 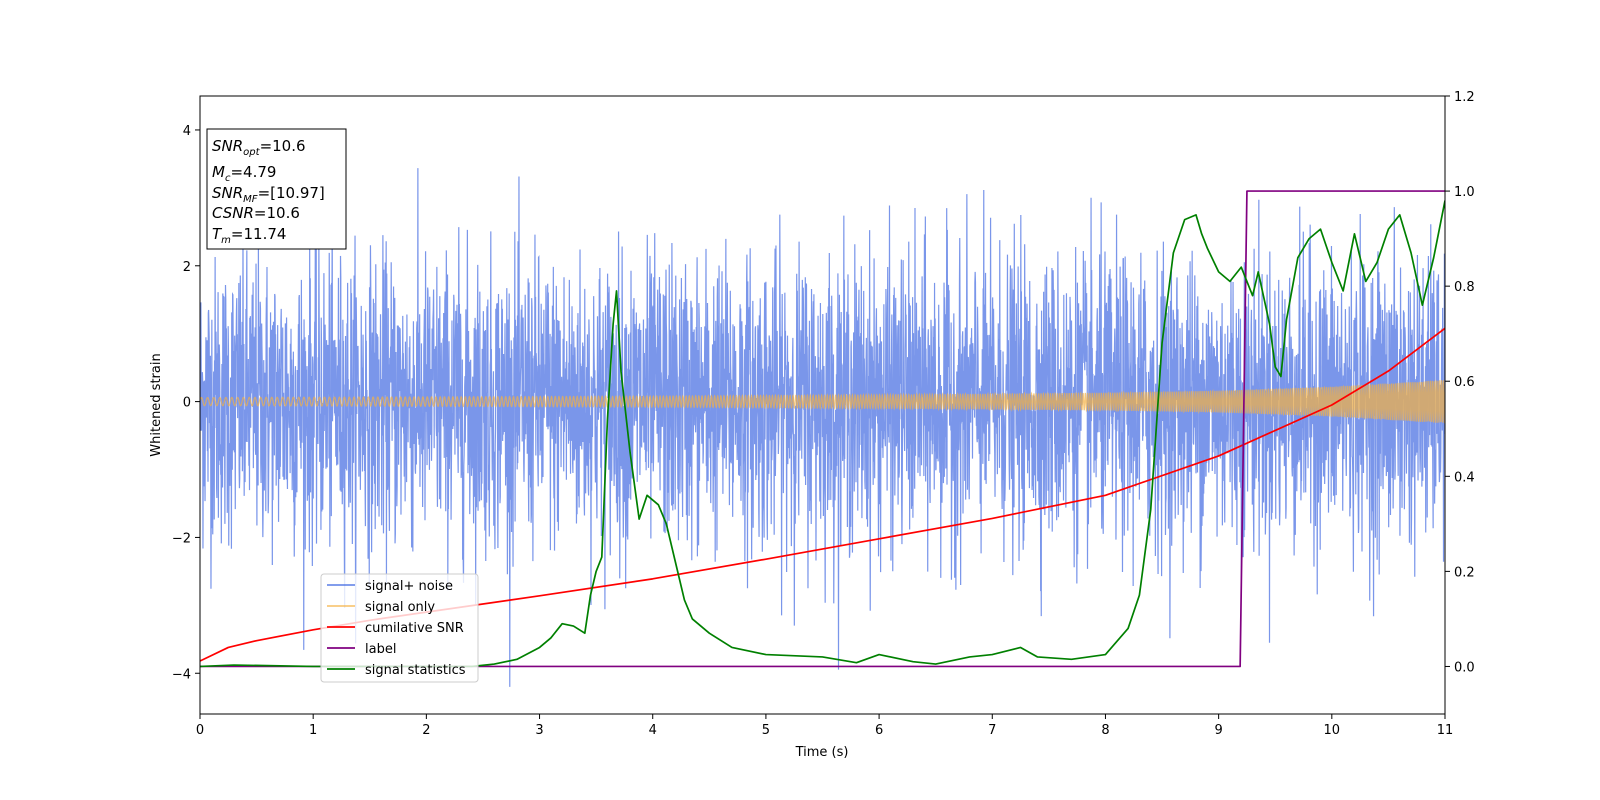 I want to click on x-tick-label: 11, so click(x=1445, y=730).